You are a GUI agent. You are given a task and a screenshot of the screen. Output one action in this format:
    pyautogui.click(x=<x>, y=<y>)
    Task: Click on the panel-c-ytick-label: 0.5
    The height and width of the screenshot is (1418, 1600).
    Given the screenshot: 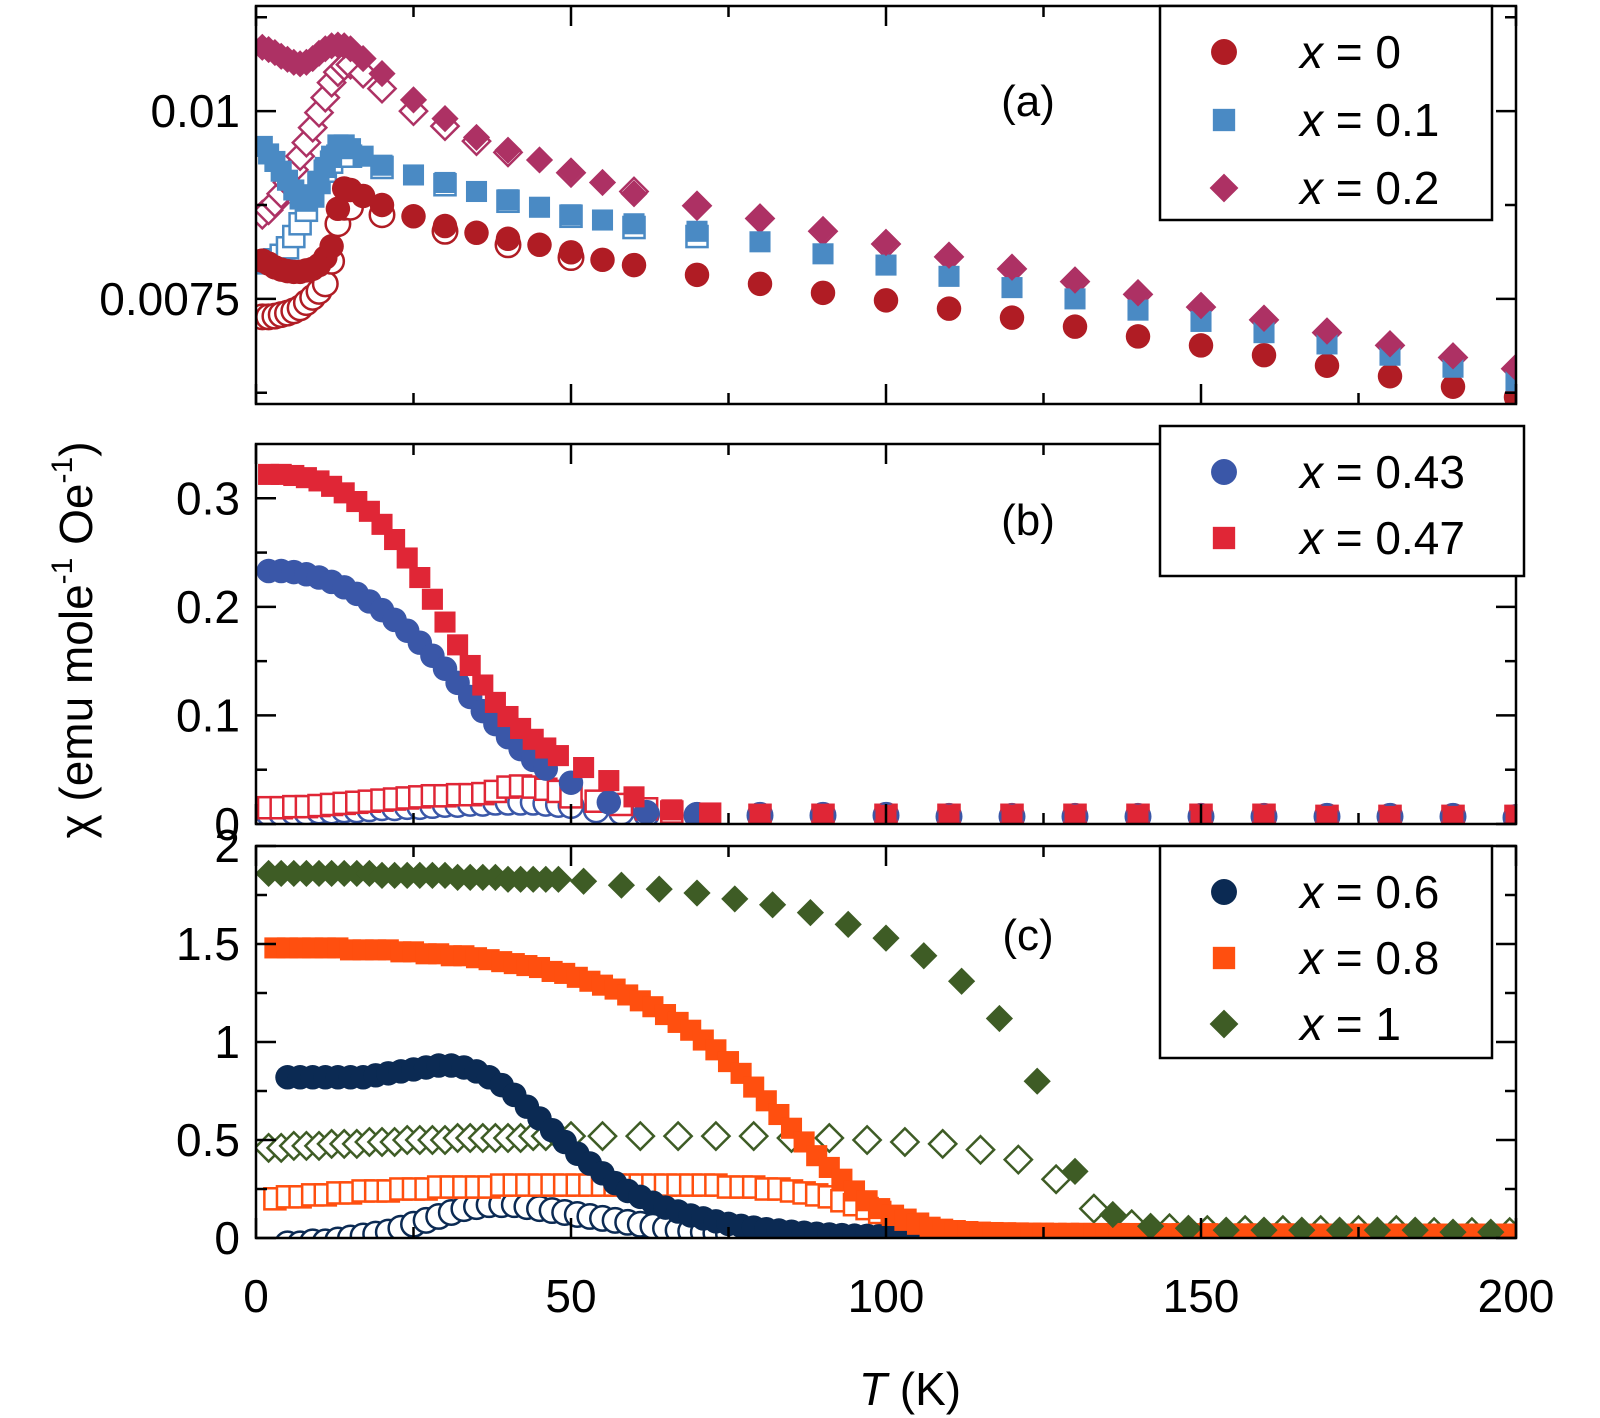 What is the action you would take?
    pyautogui.click(x=208, y=1140)
    